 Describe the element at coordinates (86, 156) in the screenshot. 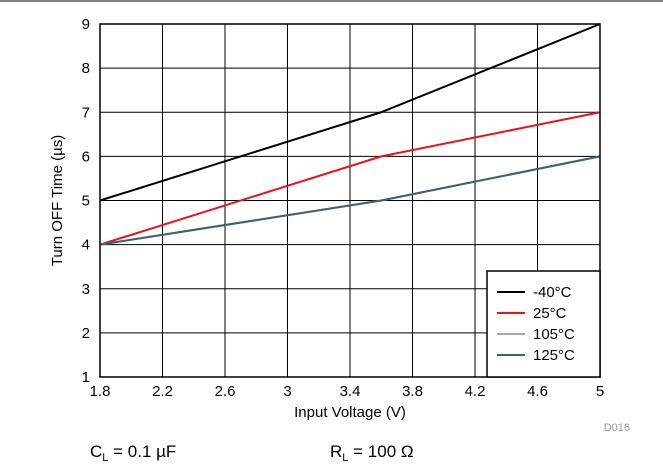

I see `y-tick-label: 6` at that location.